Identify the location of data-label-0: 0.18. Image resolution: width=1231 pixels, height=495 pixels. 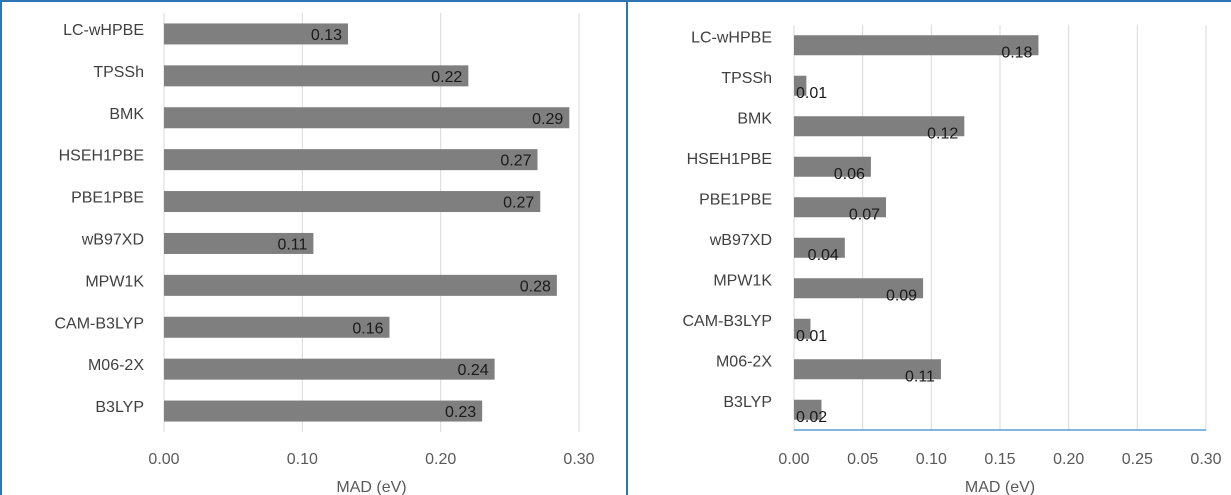
(1016, 52).